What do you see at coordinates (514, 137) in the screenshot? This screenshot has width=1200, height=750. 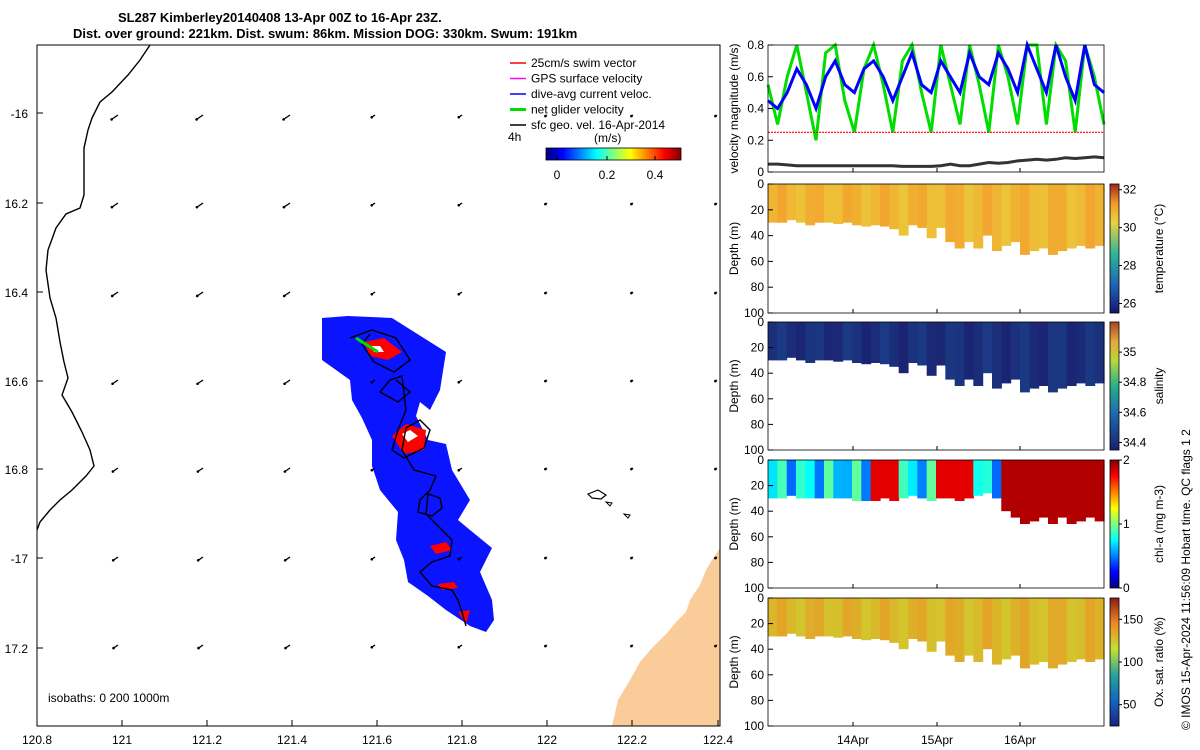 I see `interval-label: 4h` at bounding box center [514, 137].